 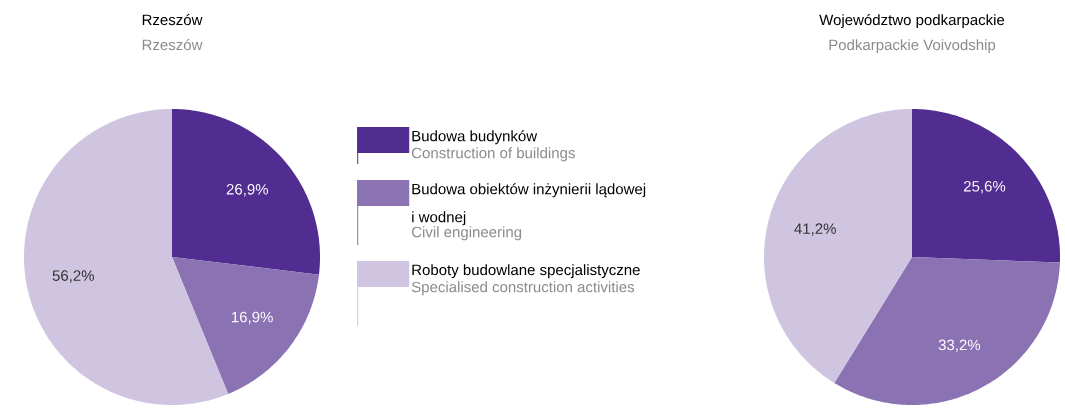 I want to click on data-label: 41,2%, so click(x=815, y=229).